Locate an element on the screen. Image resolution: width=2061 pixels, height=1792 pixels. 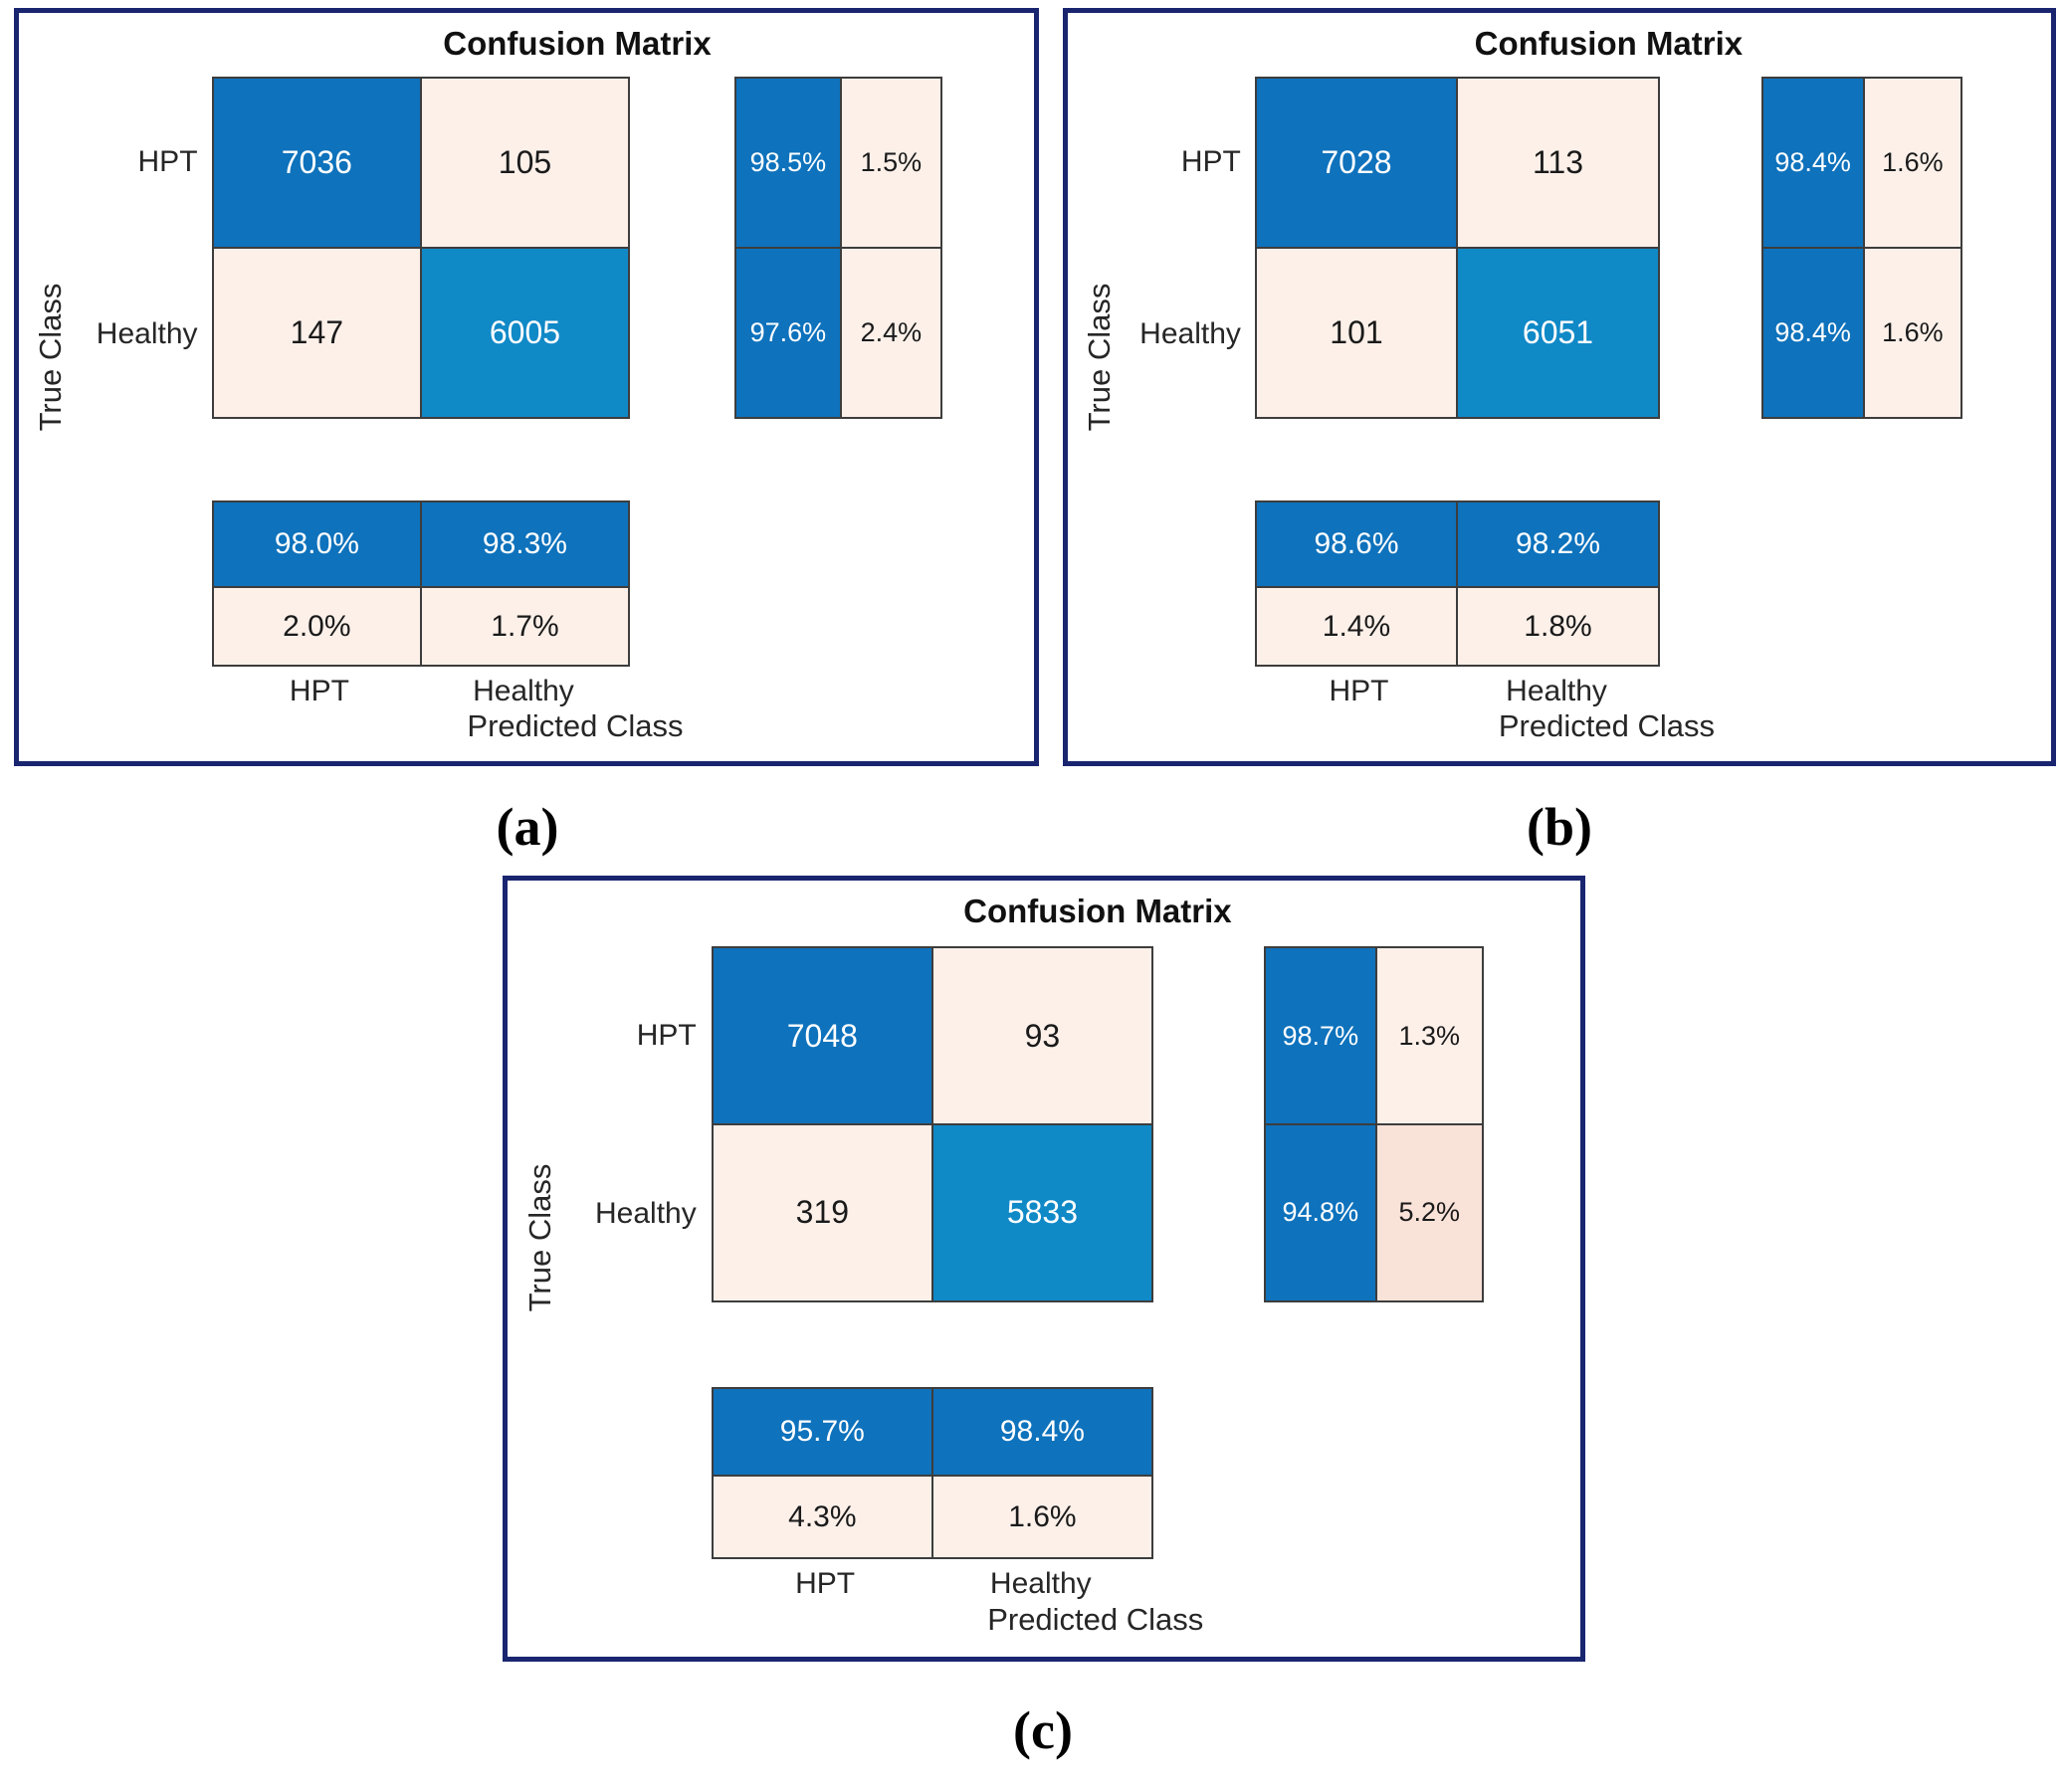
cell-value: 95.7% is located at coordinates (822, 1431).